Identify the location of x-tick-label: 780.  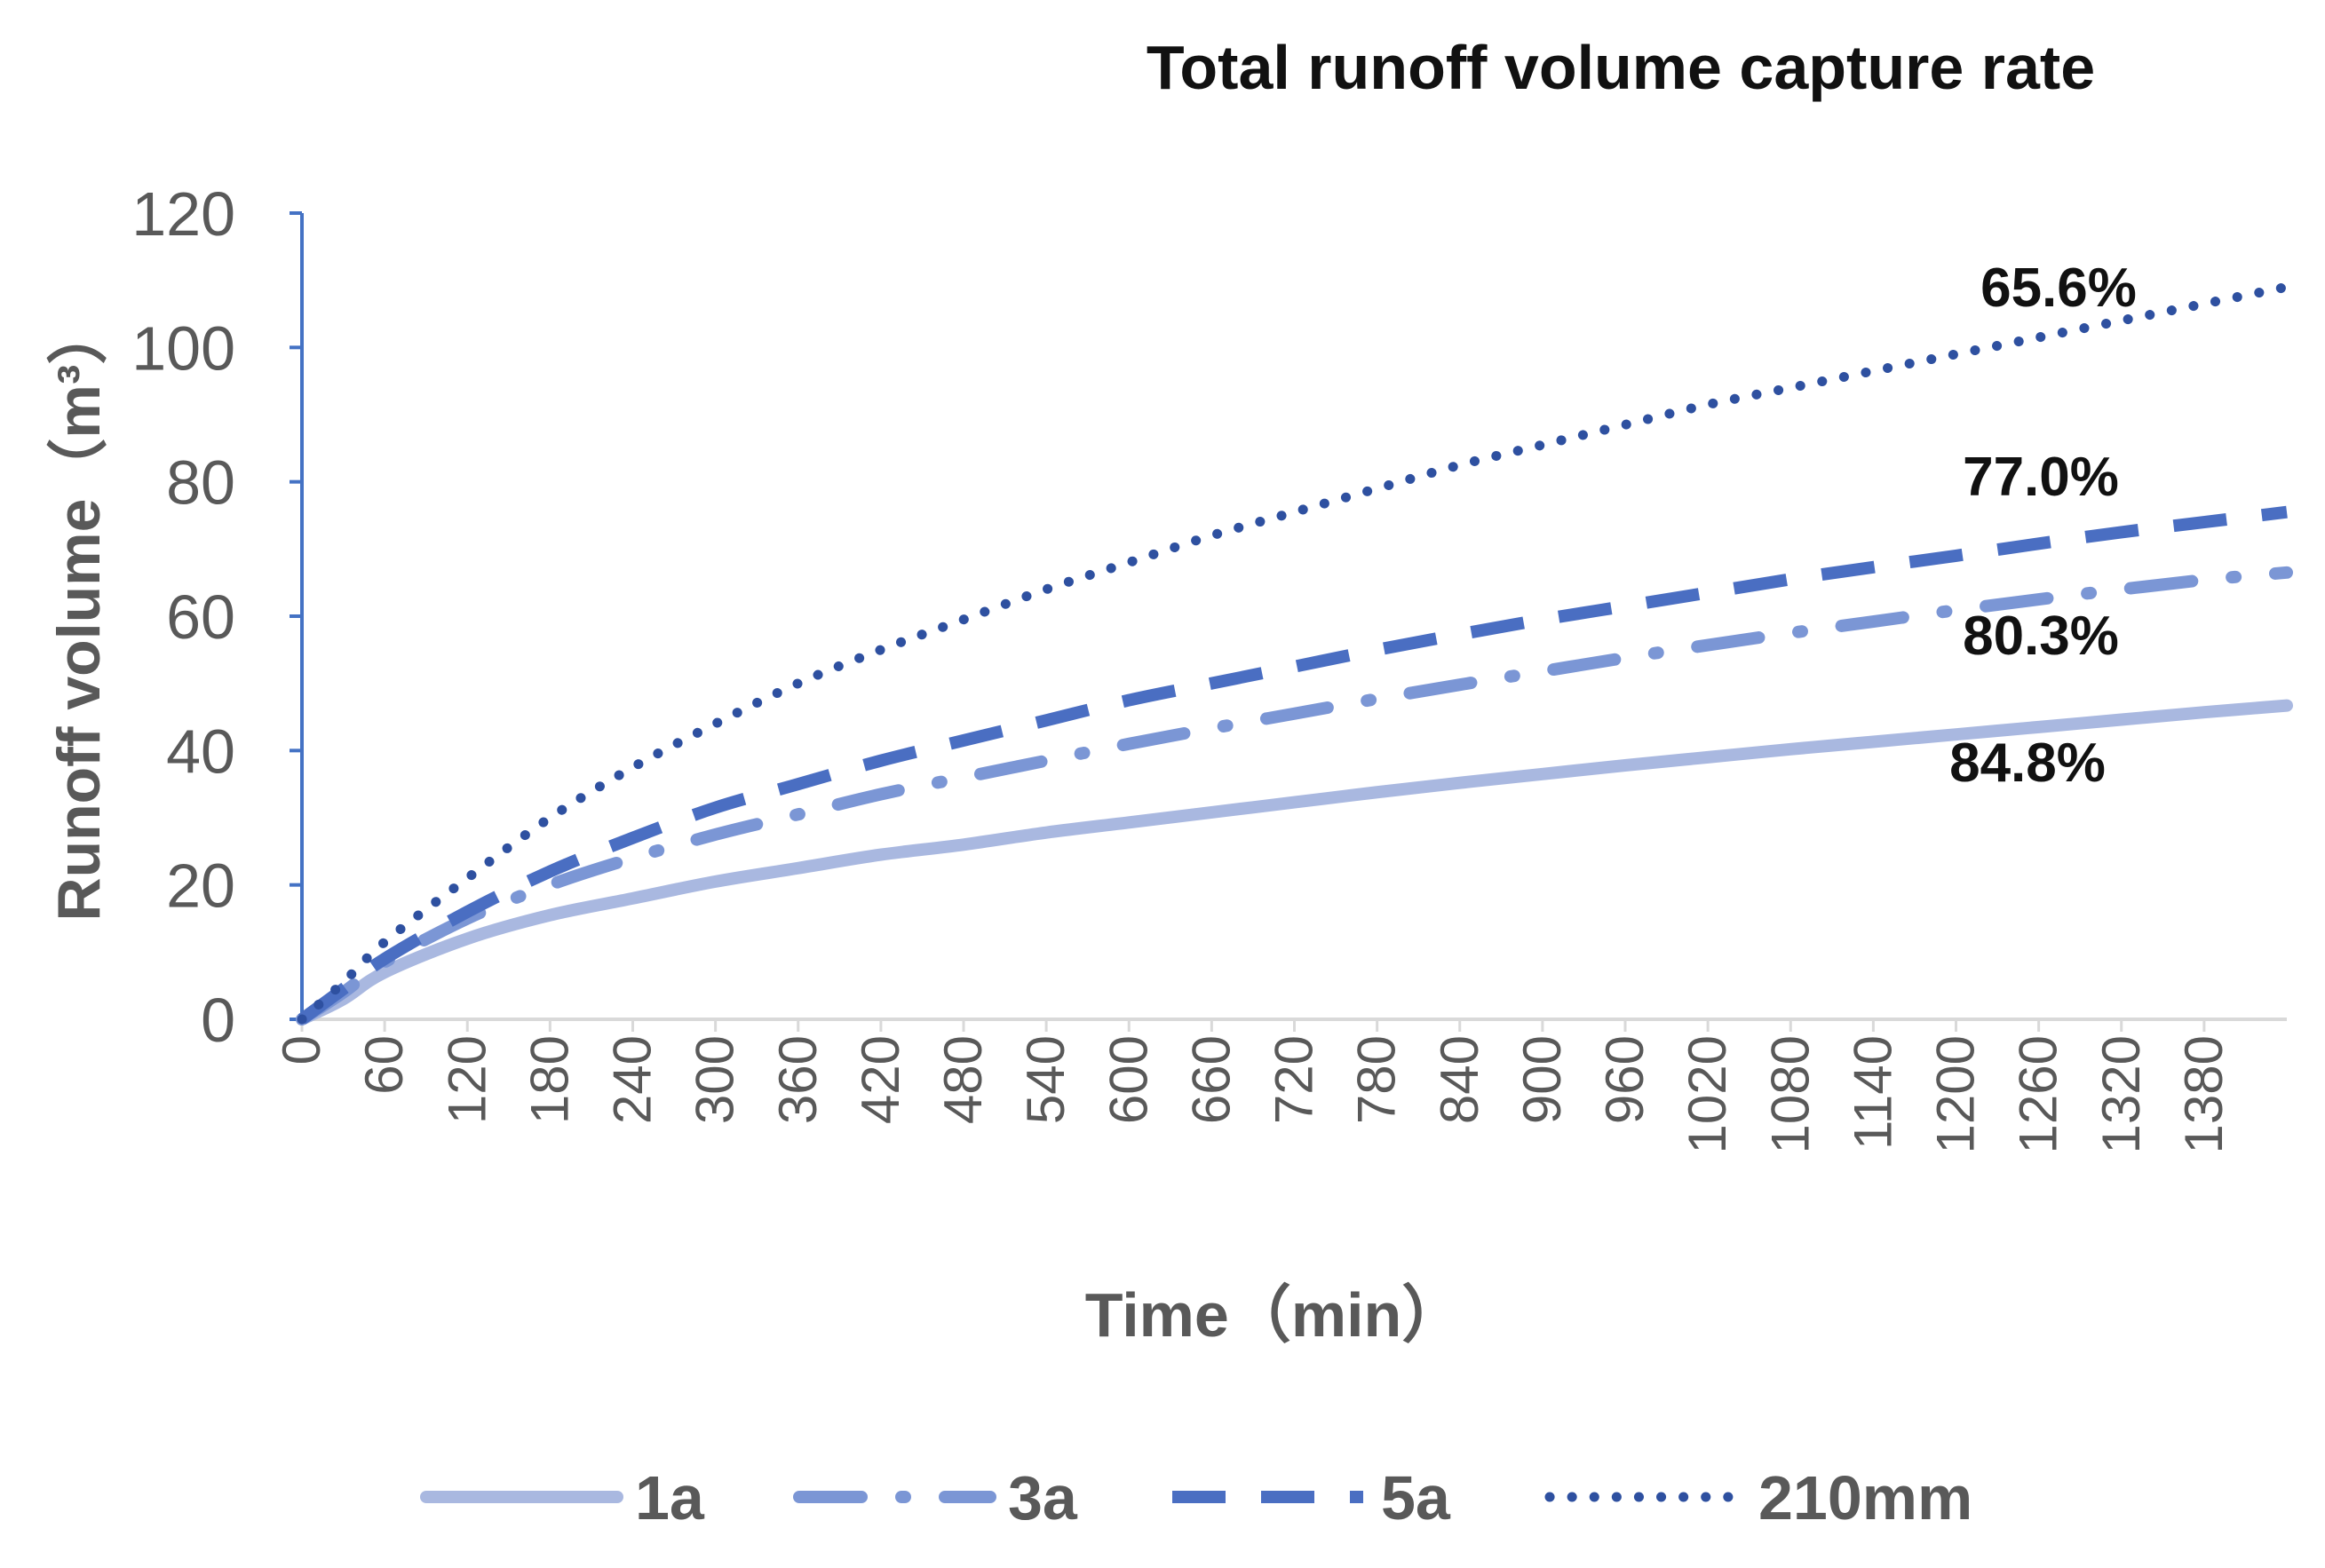
(1377, 1079).